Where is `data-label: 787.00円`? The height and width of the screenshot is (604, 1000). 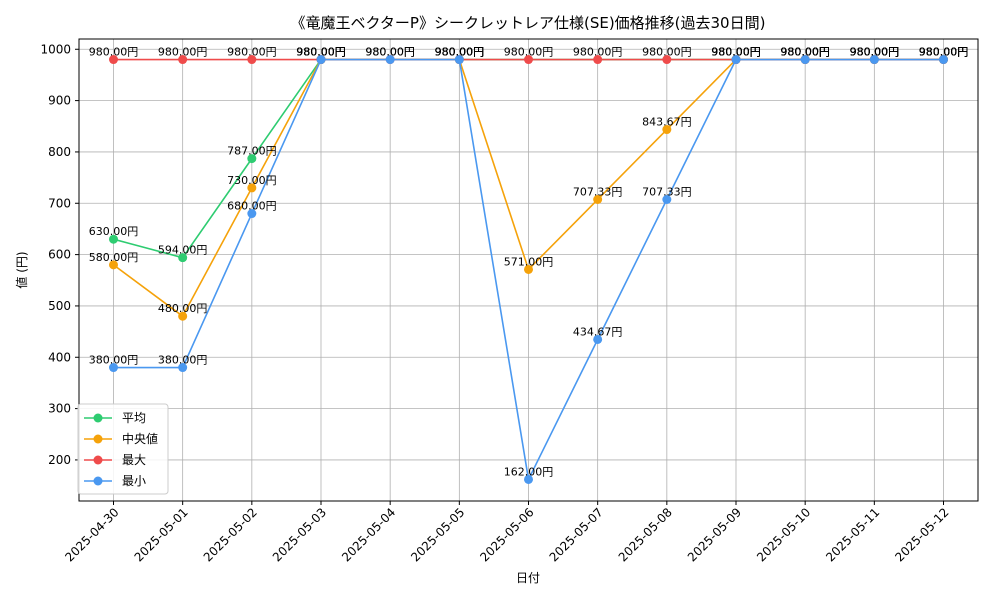 data-label: 787.00円 is located at coordinates (252, 151).